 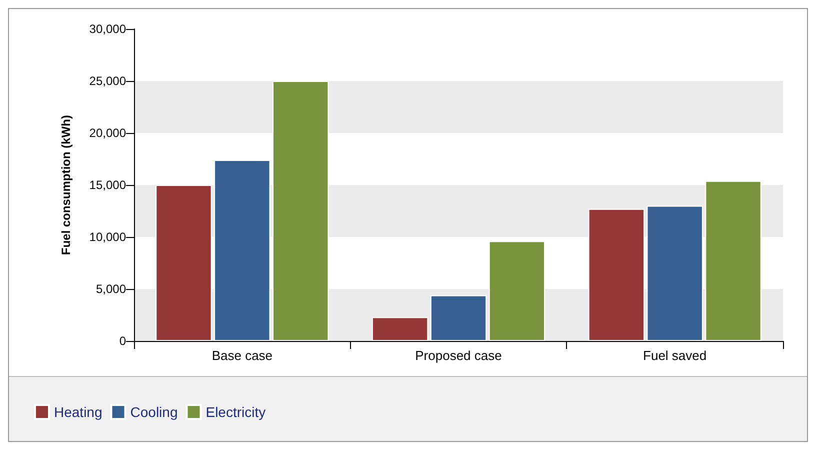 What do you see at coordinates (107, 29) in the screenshot?
I see `y-tick-label: 30,000` at bounding box center [107, 29].